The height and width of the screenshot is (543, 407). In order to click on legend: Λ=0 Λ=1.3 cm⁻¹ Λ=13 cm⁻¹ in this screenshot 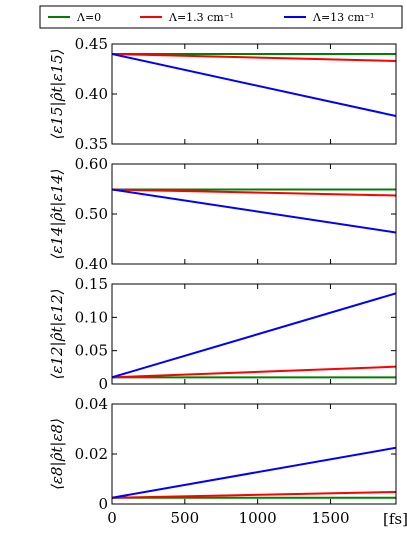, I will do `click(221, 17)`.